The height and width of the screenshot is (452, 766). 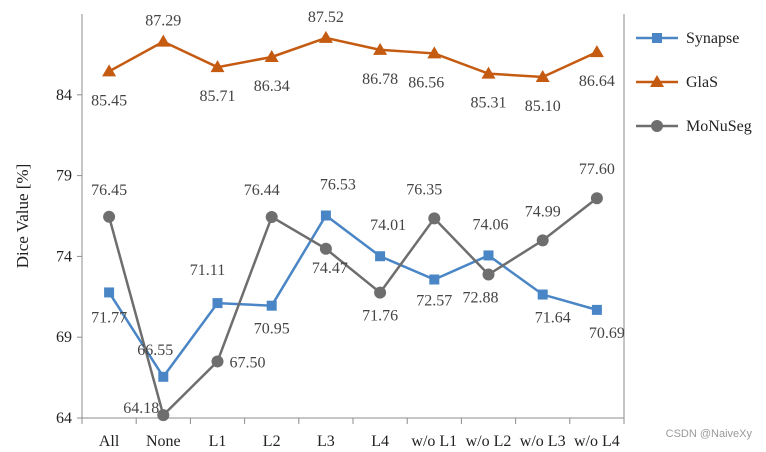 What do you see at coordinates (218, 96) in the screenshot?
I see `glas-data-label: 85.71` at bounding box center [218, 96].